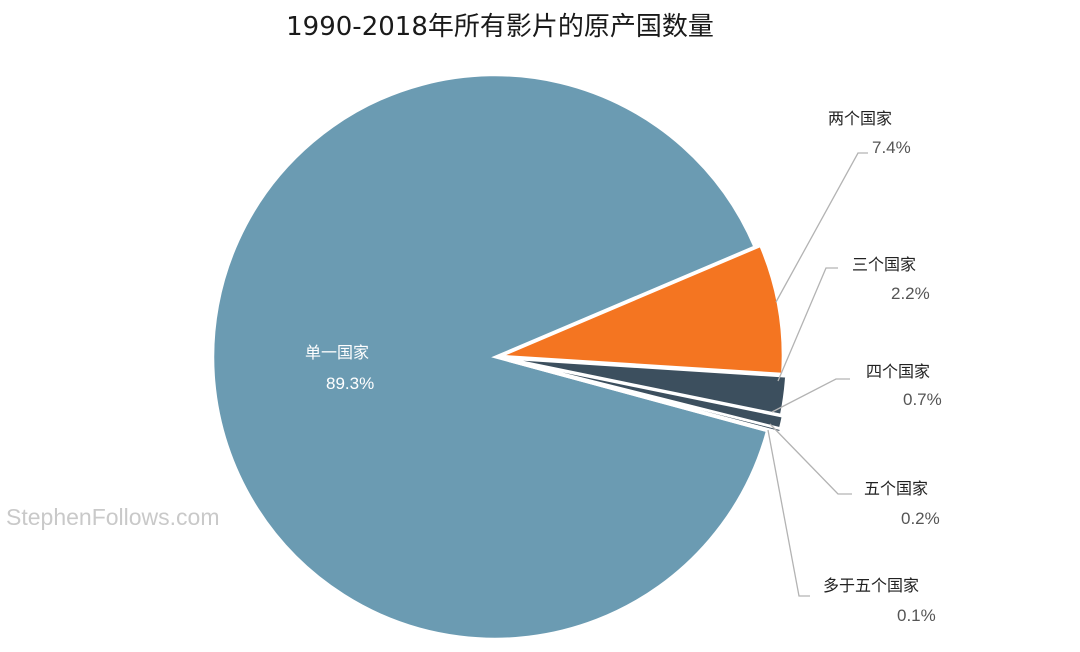 This screenshot has width=1080, height=652. What do you see at coordinates (350, 383) in the screenshot?
I see `slice-label-value: 89.3%` at bounding box center [350, 383].